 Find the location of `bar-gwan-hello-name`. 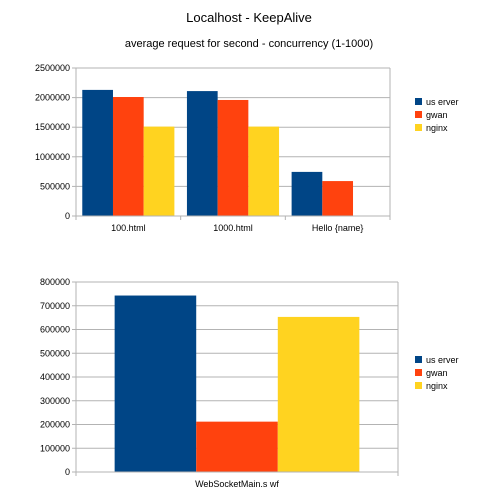

bar-gwan-hello-name is located at coordinates (338, 198).